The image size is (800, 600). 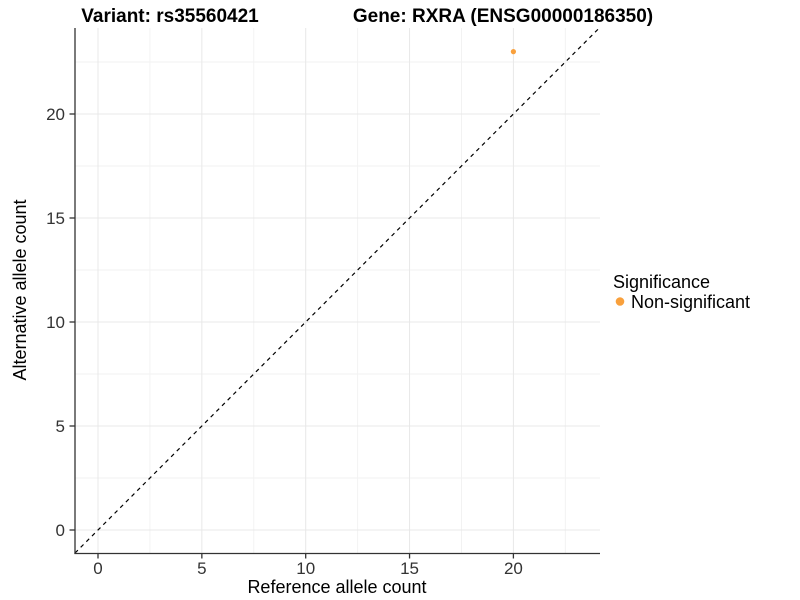 What do you see at coordinates (690, 302) in the screenshot?
I see `legend-item-label: Non-significant` at bounding box center [690, 302].